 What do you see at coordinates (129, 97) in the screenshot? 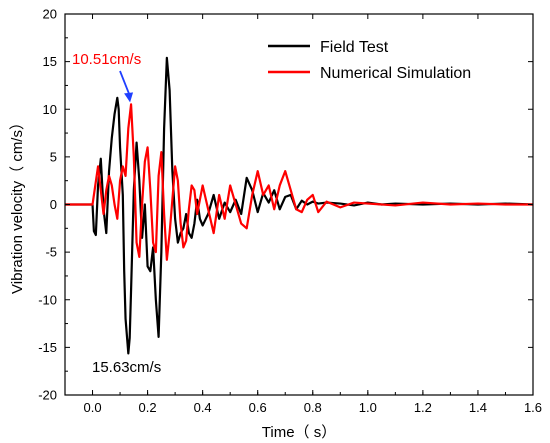
I see `peak-arrow-head` at bounding box center [129, 97].